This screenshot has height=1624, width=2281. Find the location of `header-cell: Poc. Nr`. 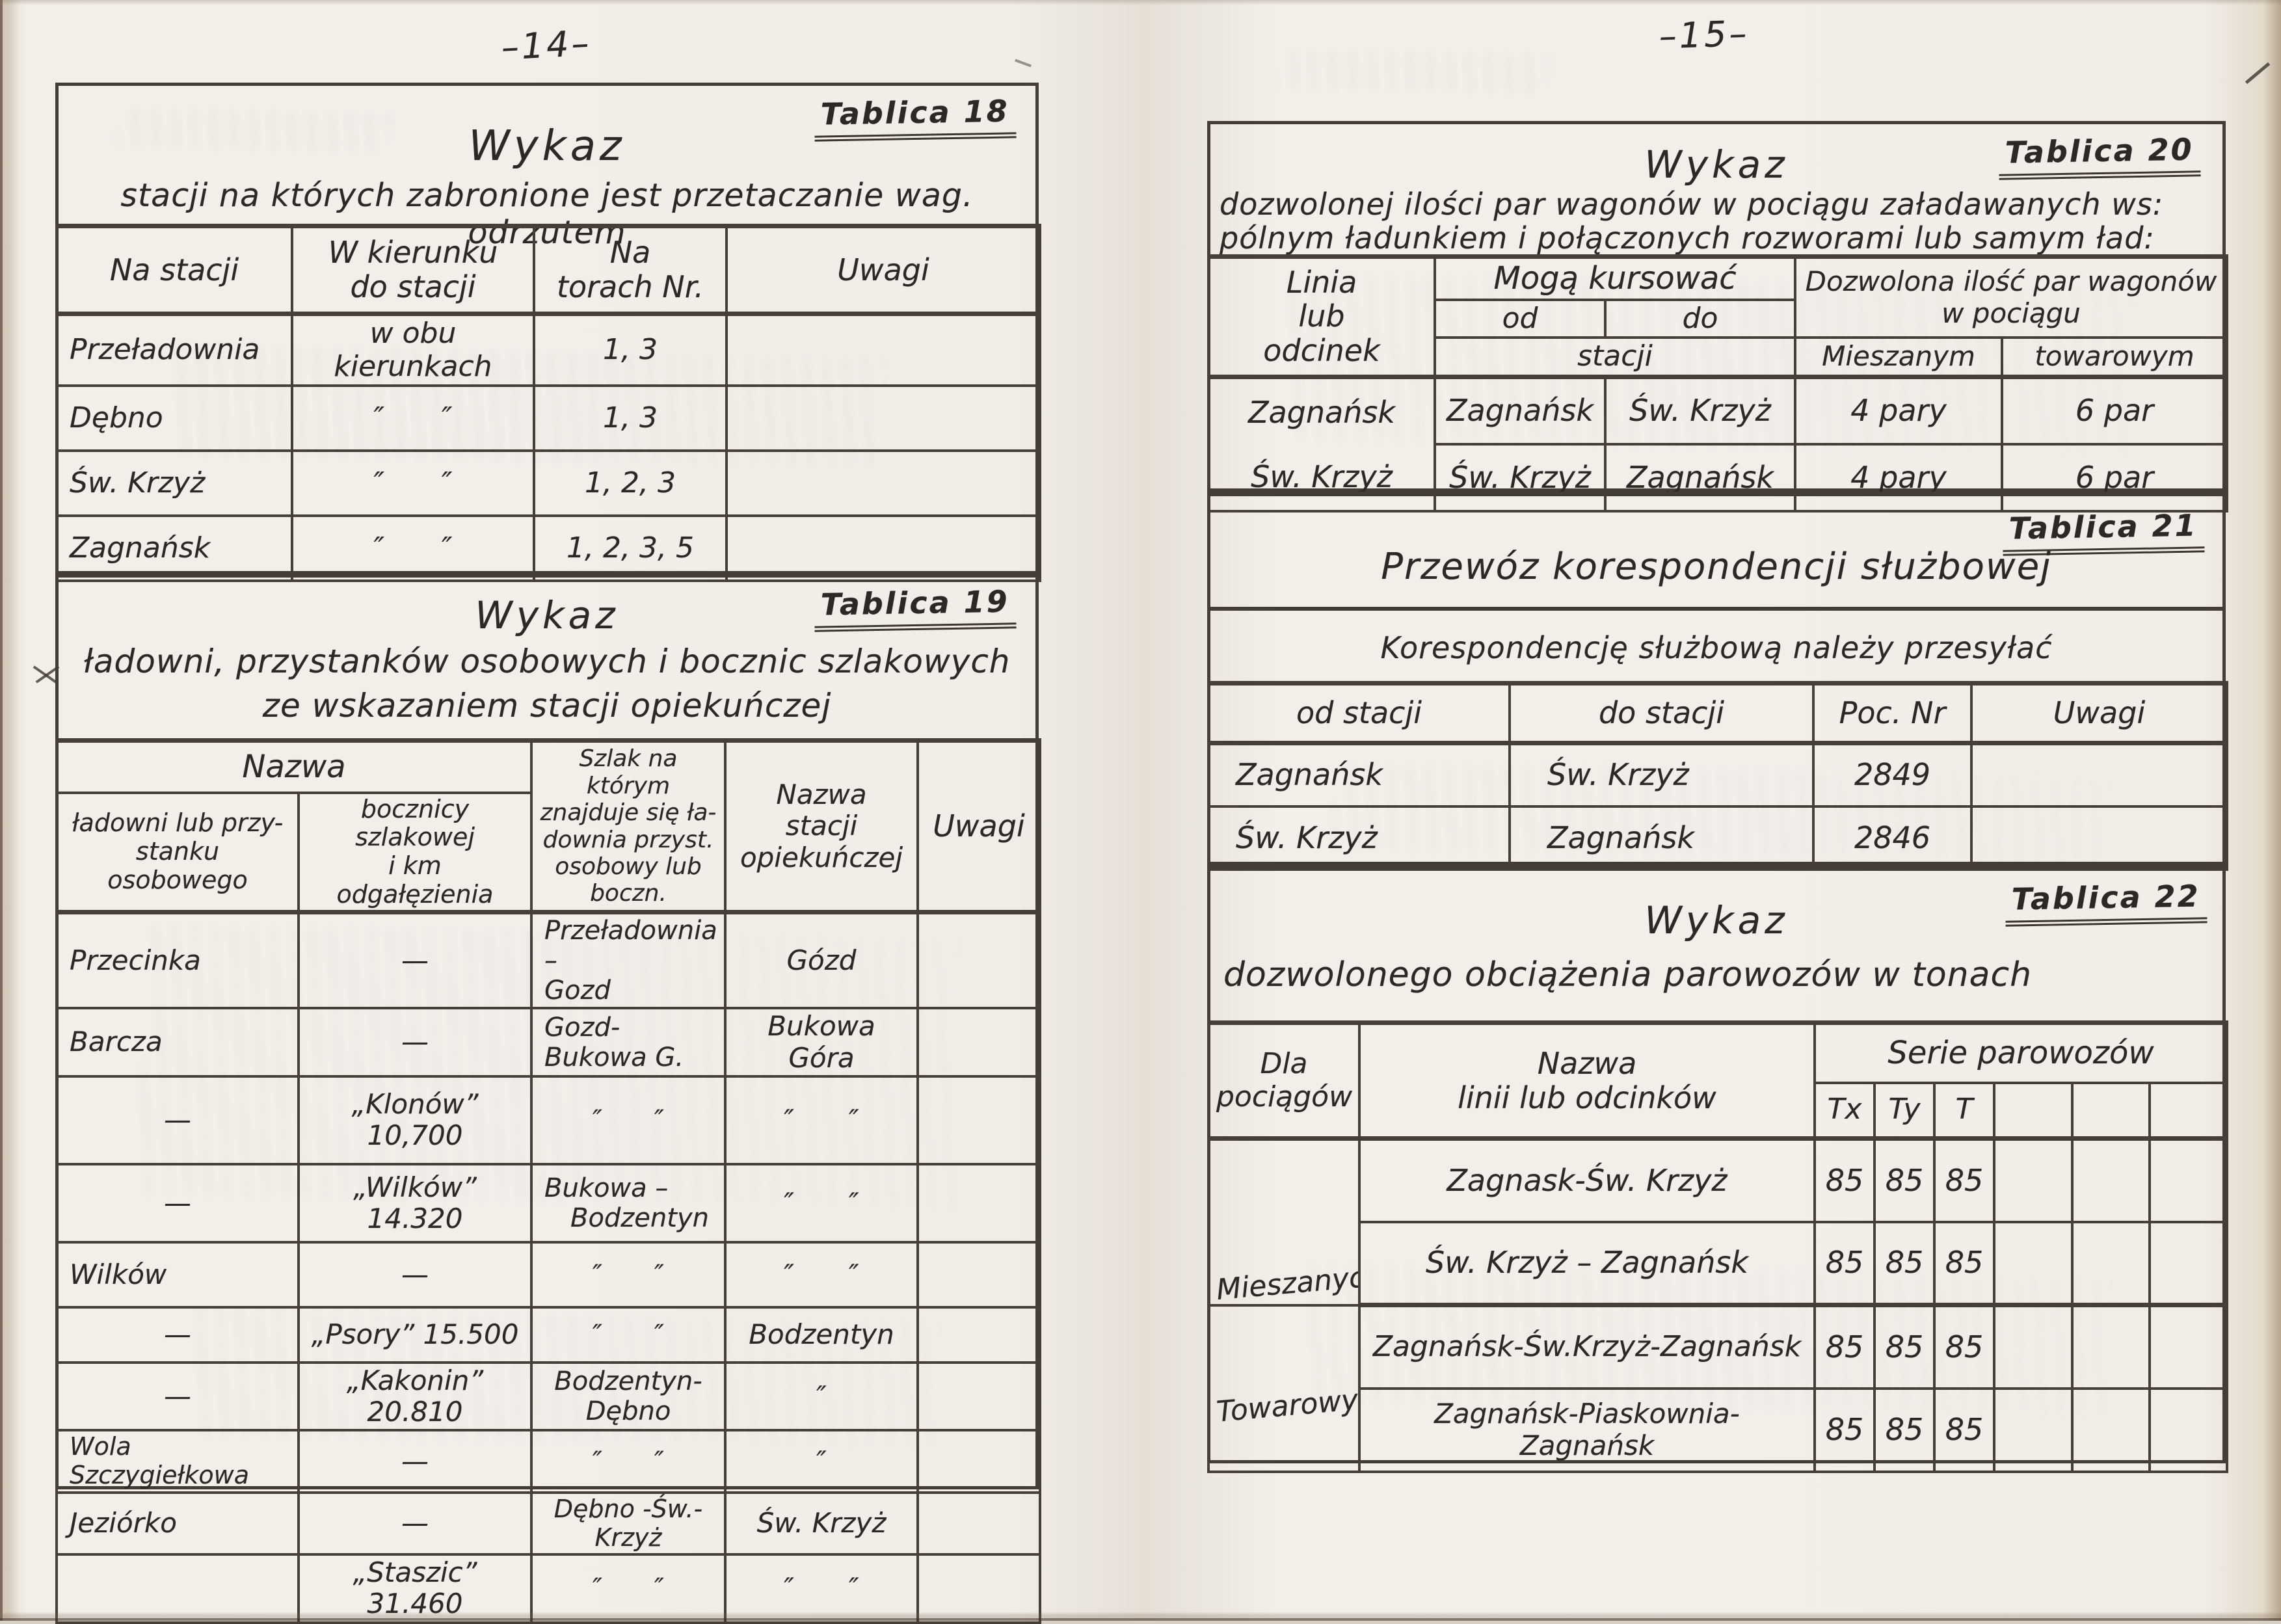

header-cell: Poc. Nr is located at coordinates (1892, 713).